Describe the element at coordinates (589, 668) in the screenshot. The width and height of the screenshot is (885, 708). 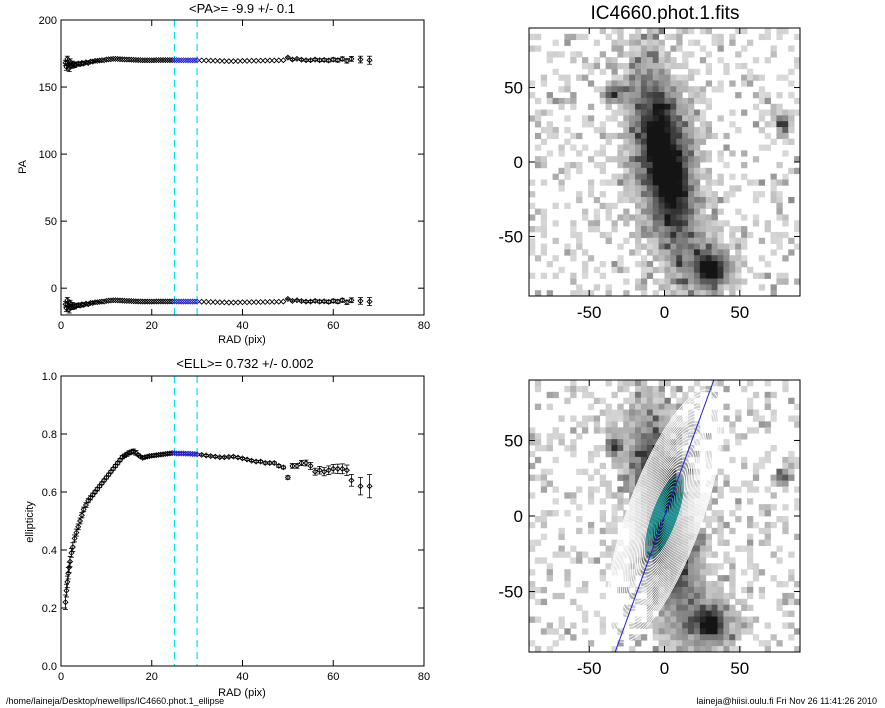
I see `img-x-tick-label: -50` at that location.